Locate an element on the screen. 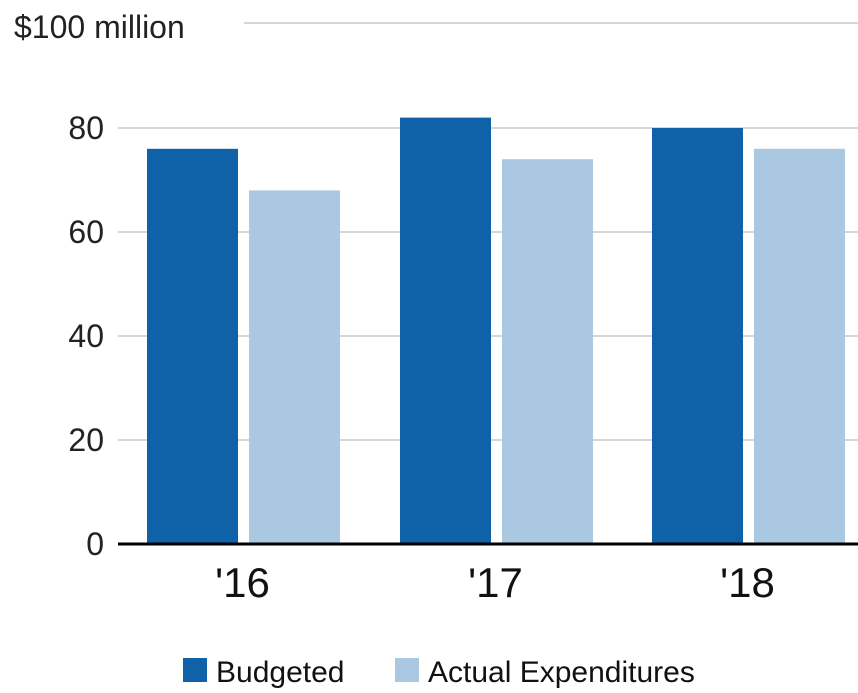  legend-label: Budgeted is located at coordinates (280, 672).